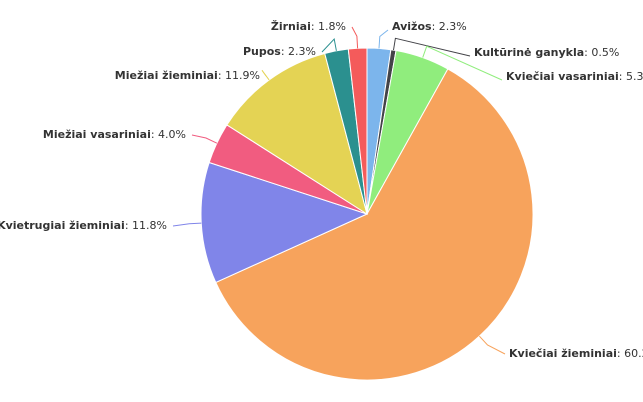 This screenshot has height=402, width=643. I want to click on data-label-kulturine-ganykla: Kultūrinė ganykla: 0.5%, so click(546, 52).